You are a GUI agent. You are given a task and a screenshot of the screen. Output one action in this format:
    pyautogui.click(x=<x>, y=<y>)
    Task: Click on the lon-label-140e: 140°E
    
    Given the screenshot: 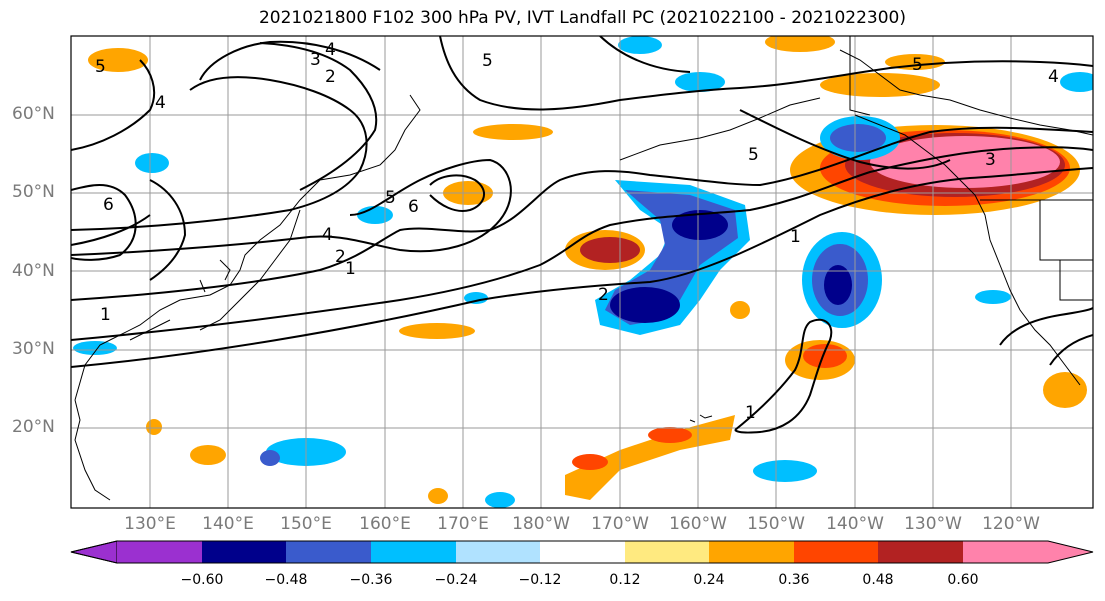 What is the action you would take?
    pyautogui.click(x=228, y=524)
    